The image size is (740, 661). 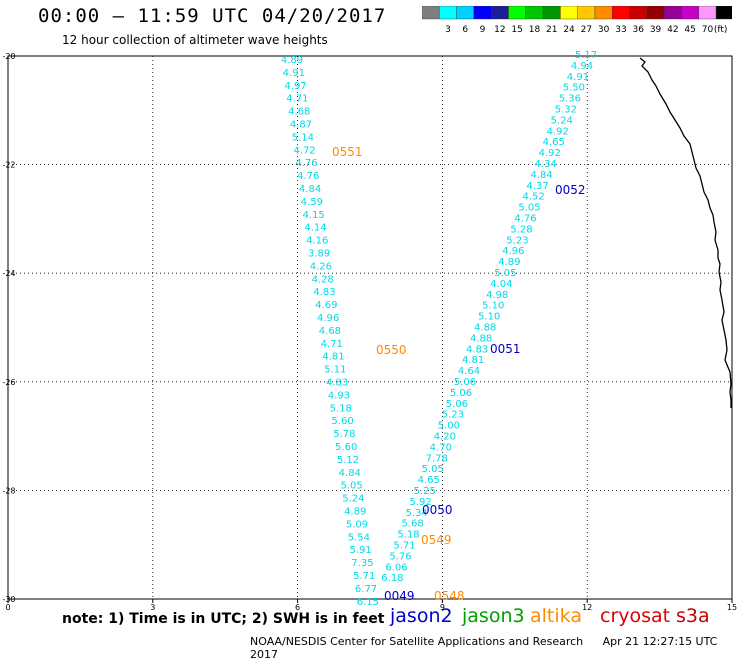 What do you see at coordinates (497, 295) in the screenshot?
I see `wave-height-value: 4.98` at bounding box center [497, 295].